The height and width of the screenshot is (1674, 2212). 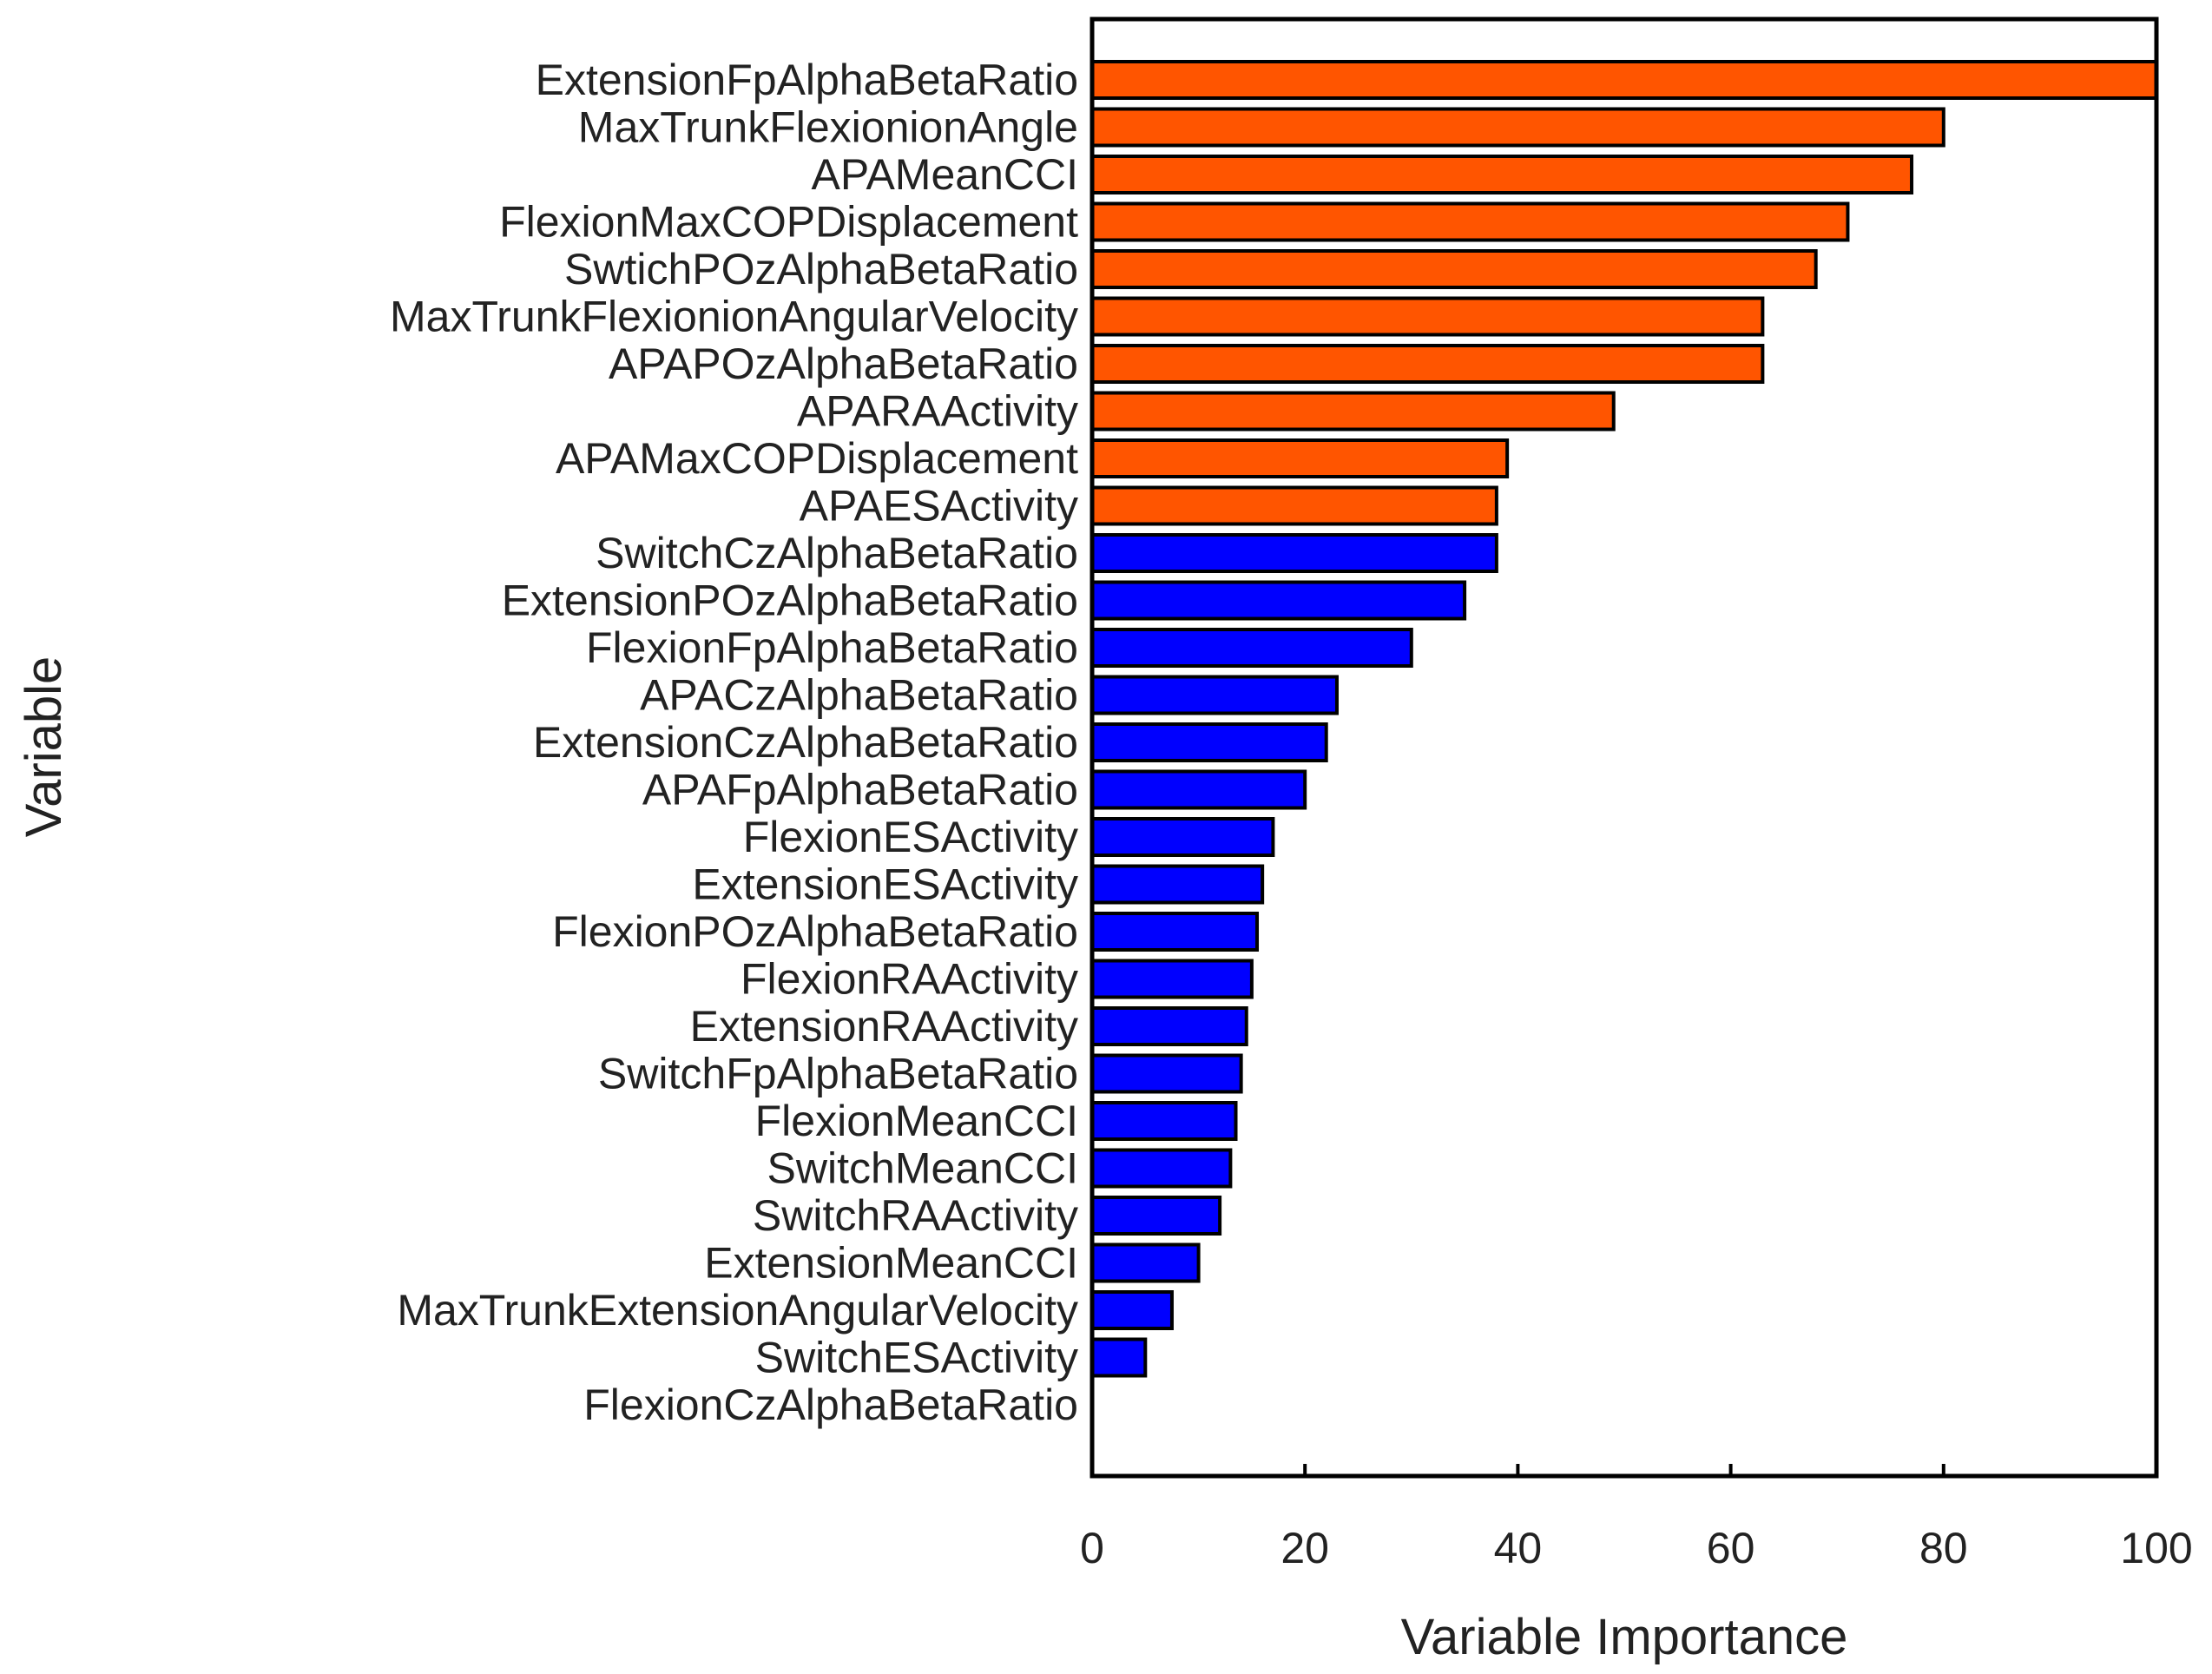 I want to click on x-tick-label: 0, so click(x=1092, y=1548).